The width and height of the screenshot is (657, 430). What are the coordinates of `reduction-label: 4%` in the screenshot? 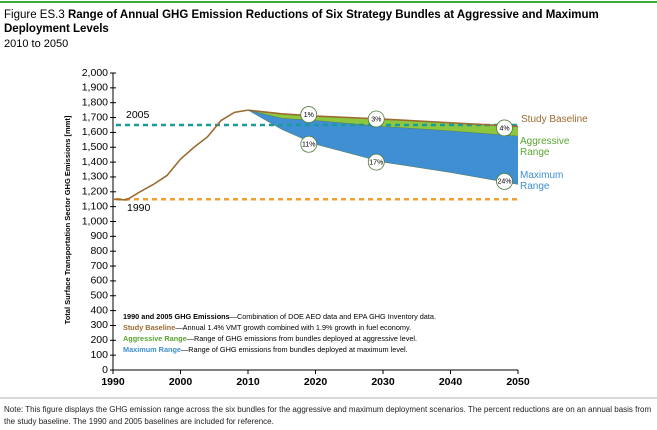 It's located at (504, 128).